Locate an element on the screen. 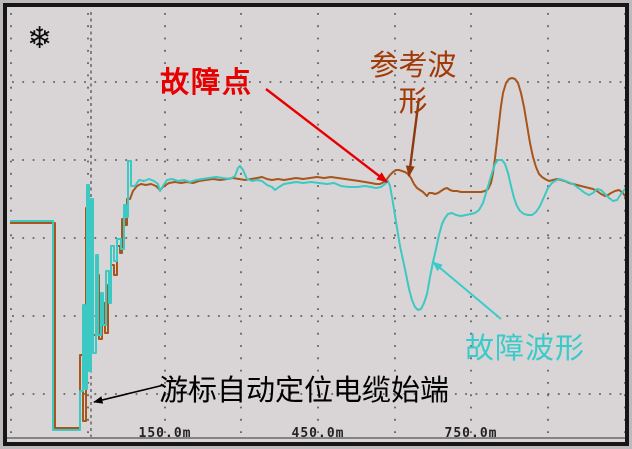  fault-wave-label: 故障波形 is located at coordinates (525, 348).